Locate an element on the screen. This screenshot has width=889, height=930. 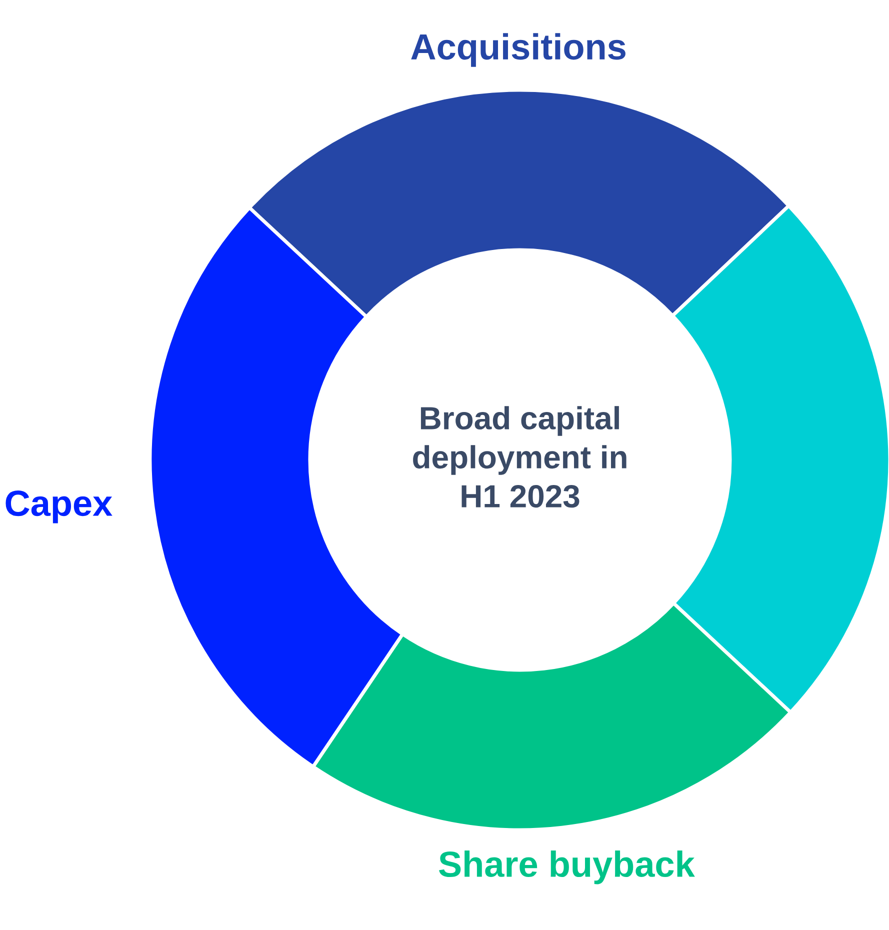
text: Broad capital deployment in H1 2023 is located at coordinates (519, 457).